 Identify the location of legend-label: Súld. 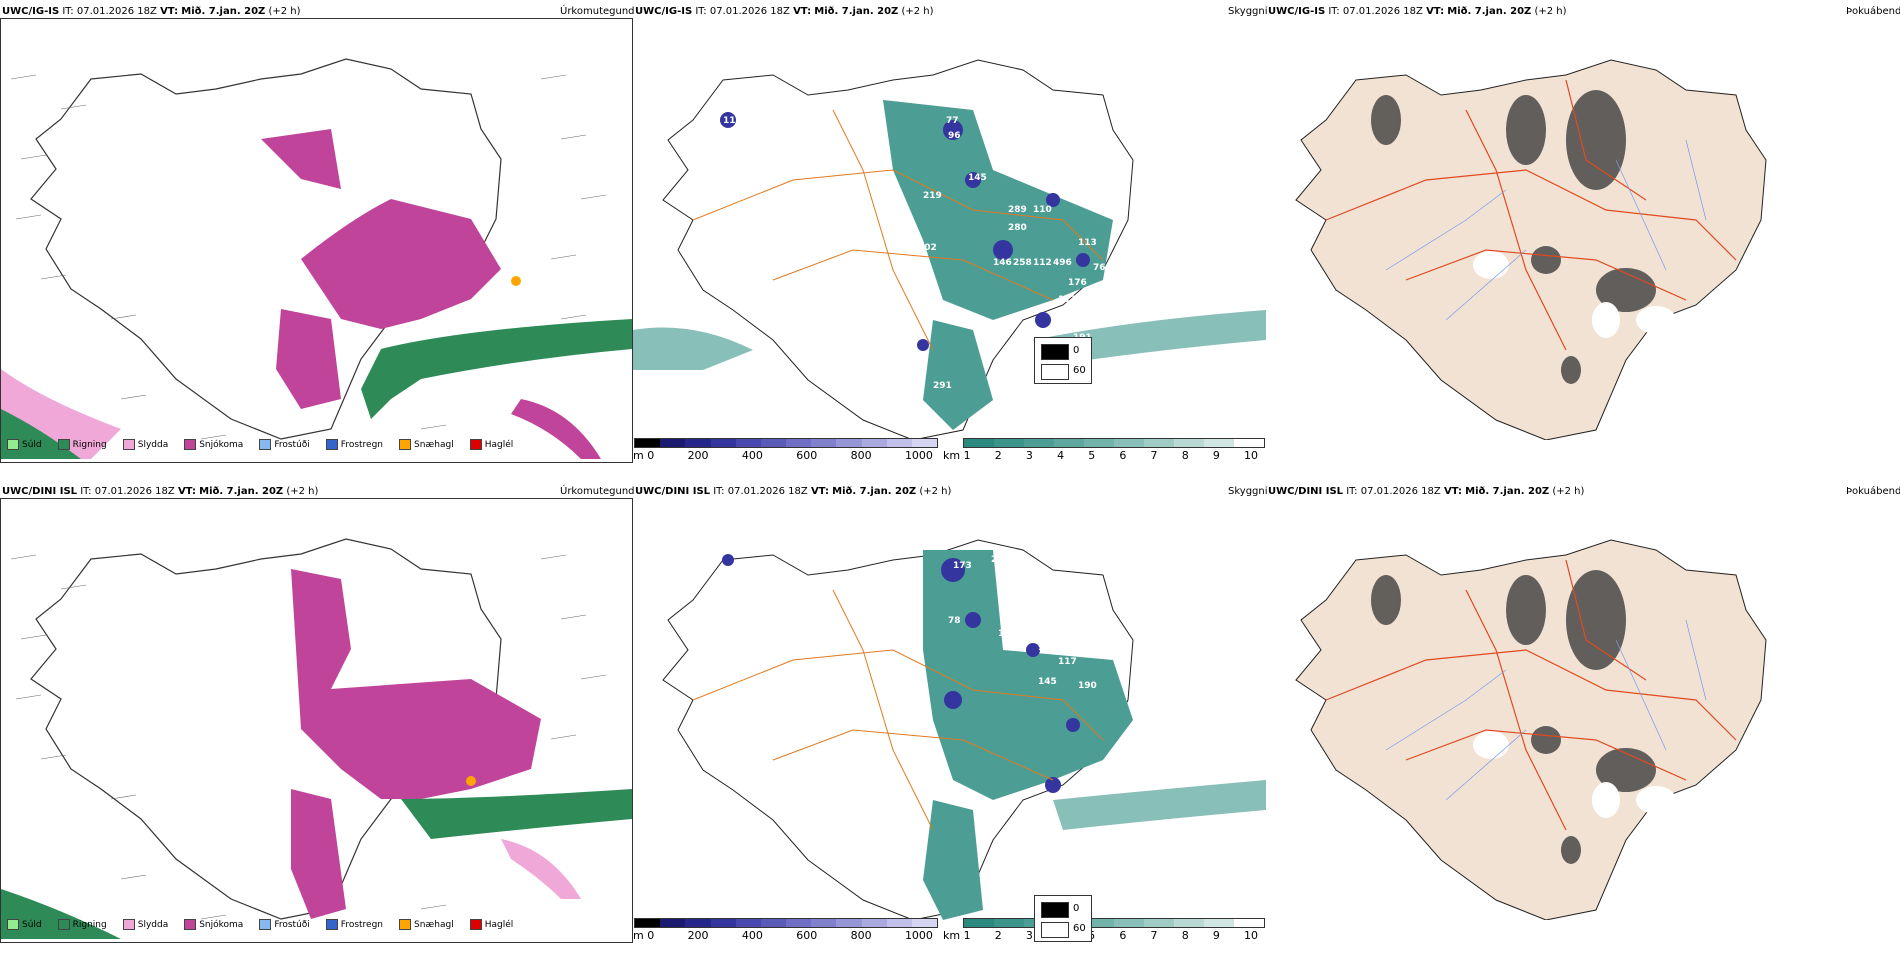
(32, 924).